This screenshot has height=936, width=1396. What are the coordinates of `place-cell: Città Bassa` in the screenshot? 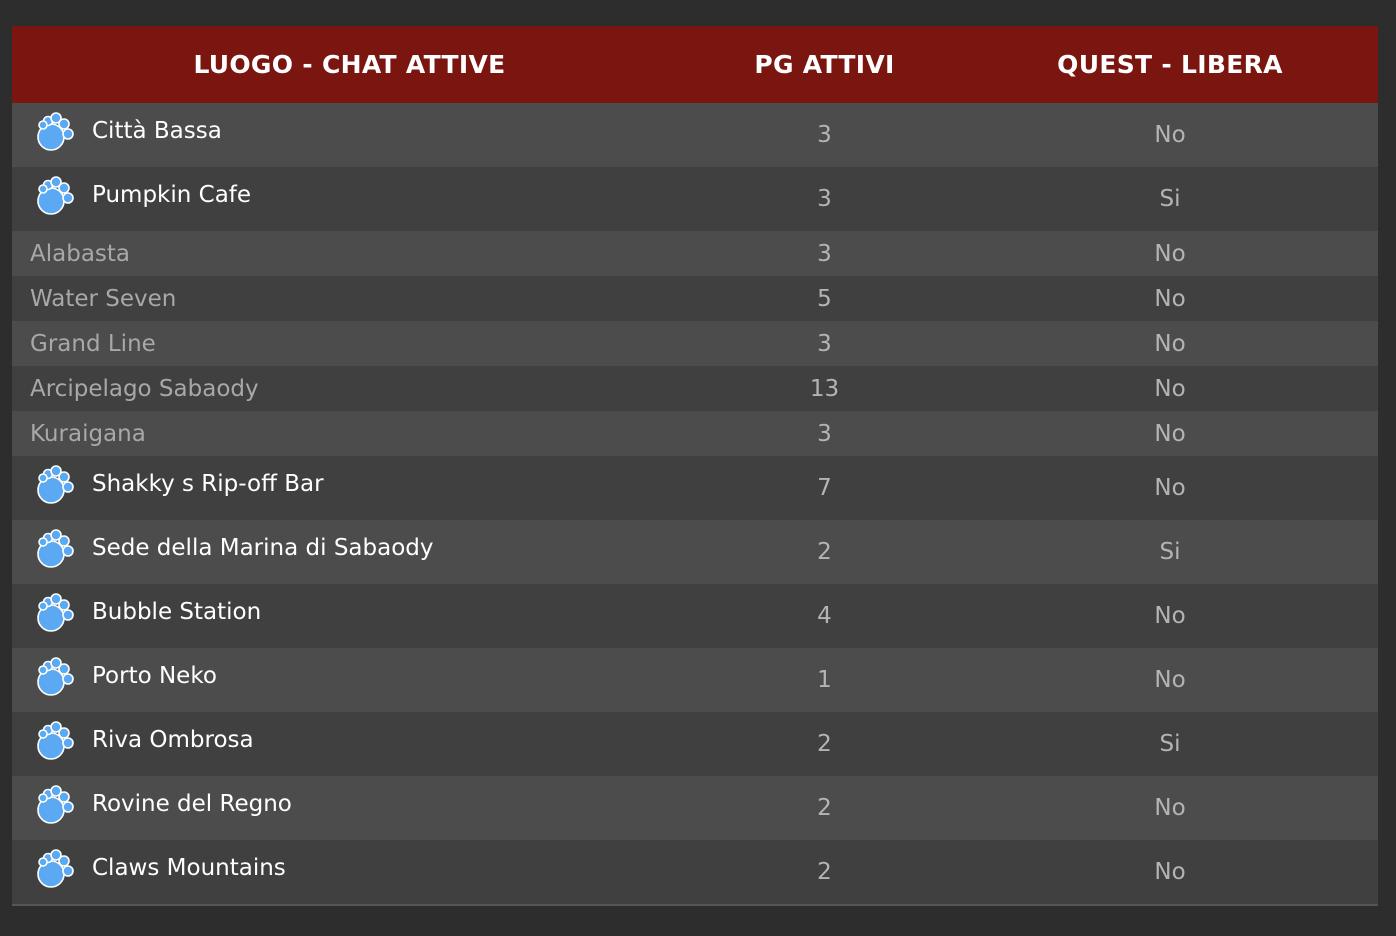 It's located at (349, 135).